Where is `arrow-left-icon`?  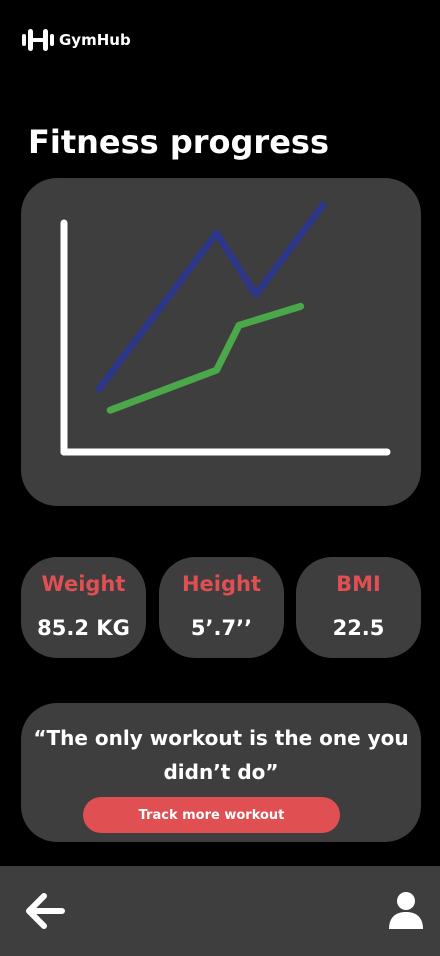 arrow-left-icon is located at coordinates (45, 911).